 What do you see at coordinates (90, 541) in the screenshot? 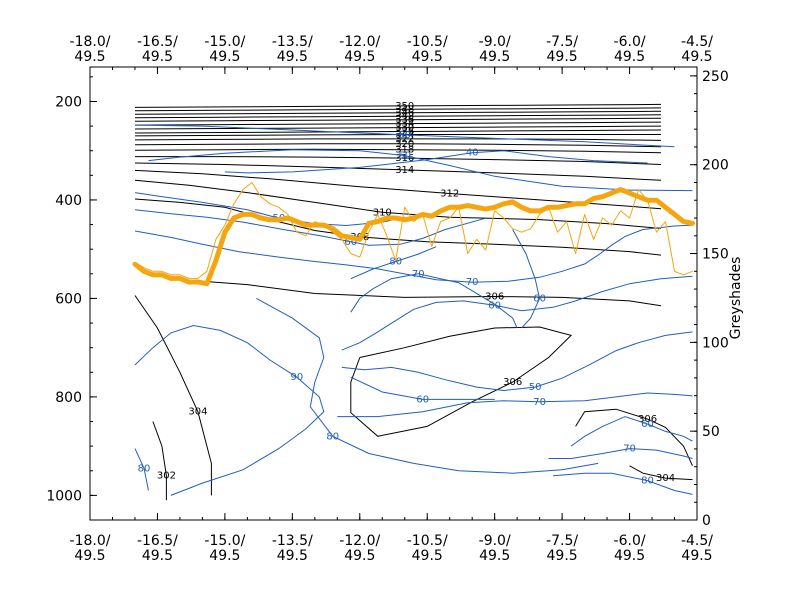
I see `x-tick-label-lon: -18.0/` at bounding box center [90, 541].